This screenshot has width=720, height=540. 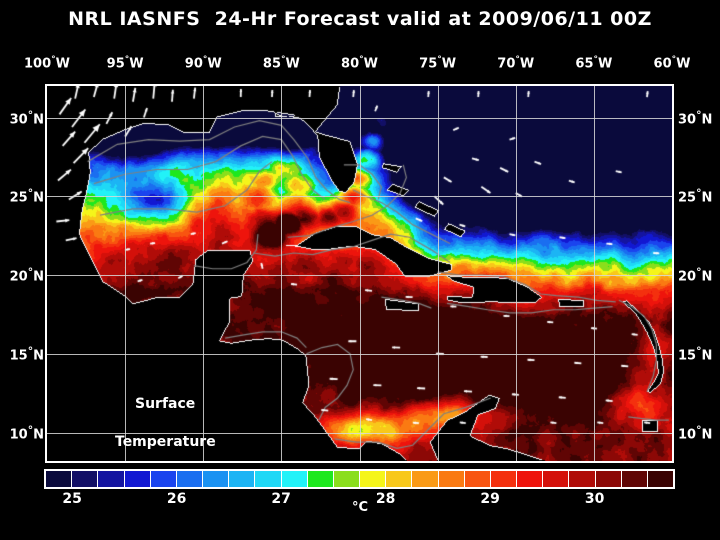 What do you see at coordinates (695, 354) in the screenshot?
I see `latitude-label-right-15degN: 15°N` at bounding box center [695, 354].